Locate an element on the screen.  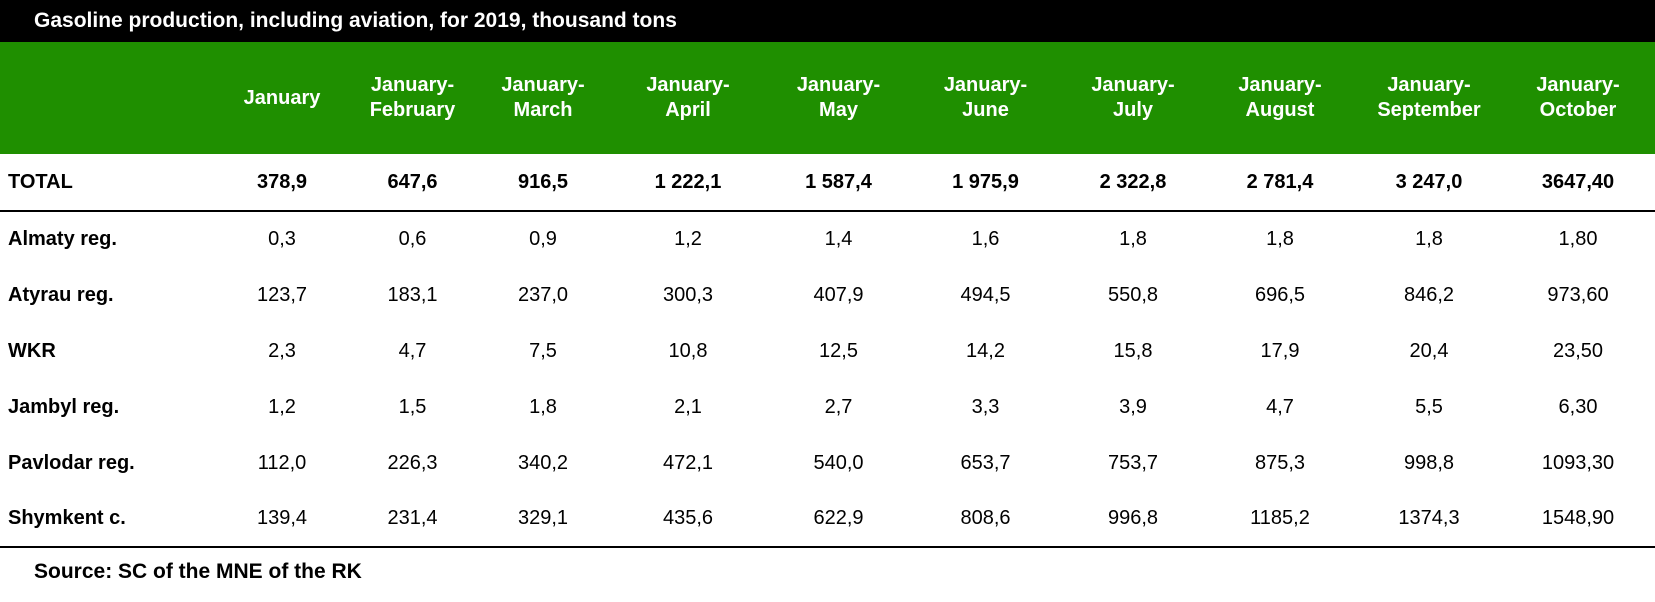
row-label: WKR is located at coordinates (32, 350).